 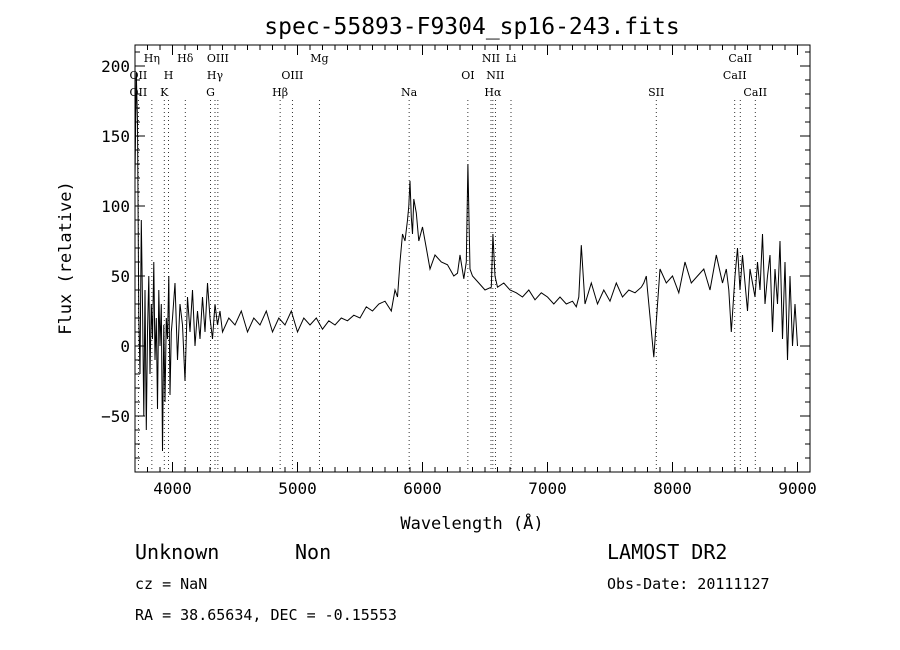 I want to click on coords-label: RA = 38.65634, DEC = -0.15553, so click(x=266, y=615).